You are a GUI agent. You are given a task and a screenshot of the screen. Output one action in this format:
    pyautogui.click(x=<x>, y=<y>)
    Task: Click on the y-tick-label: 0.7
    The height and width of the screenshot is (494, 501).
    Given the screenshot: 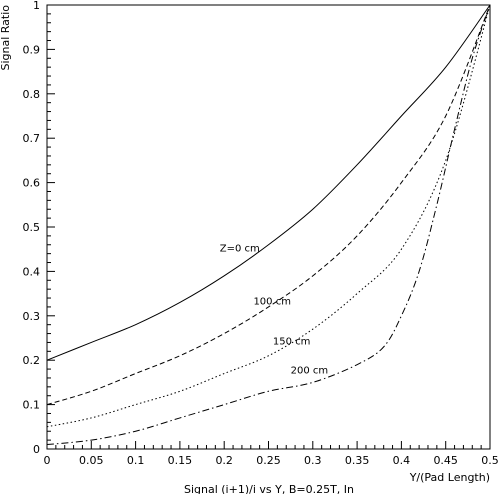 What is the action you would take?
    pyautogui.click(x=32, y=138)
    